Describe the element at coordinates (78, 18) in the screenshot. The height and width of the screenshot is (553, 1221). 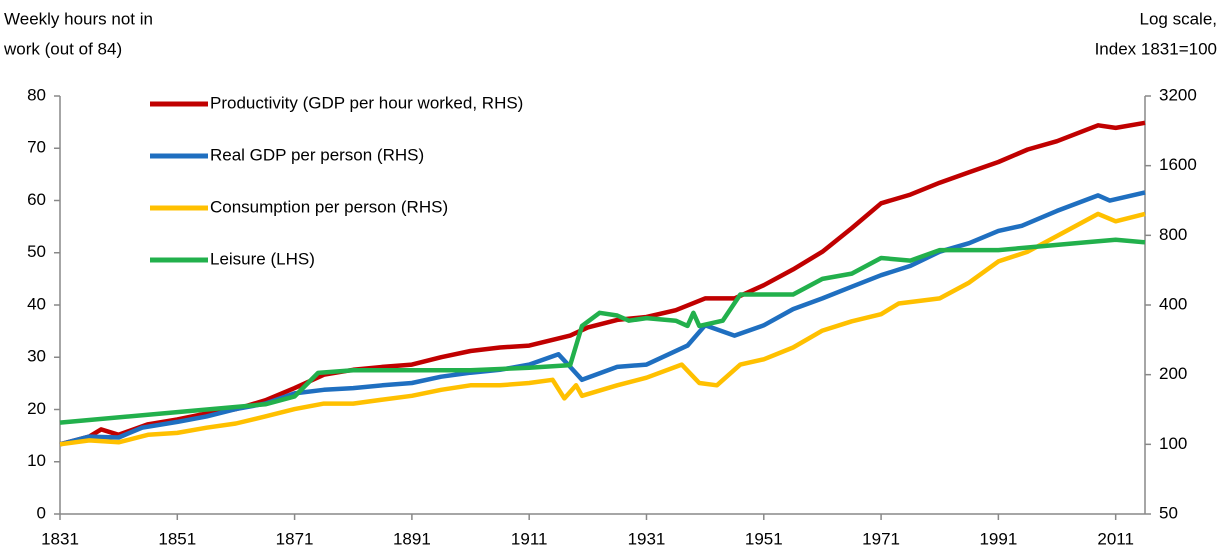
I see `y-axis-label: Weekly hours not in` at that location.